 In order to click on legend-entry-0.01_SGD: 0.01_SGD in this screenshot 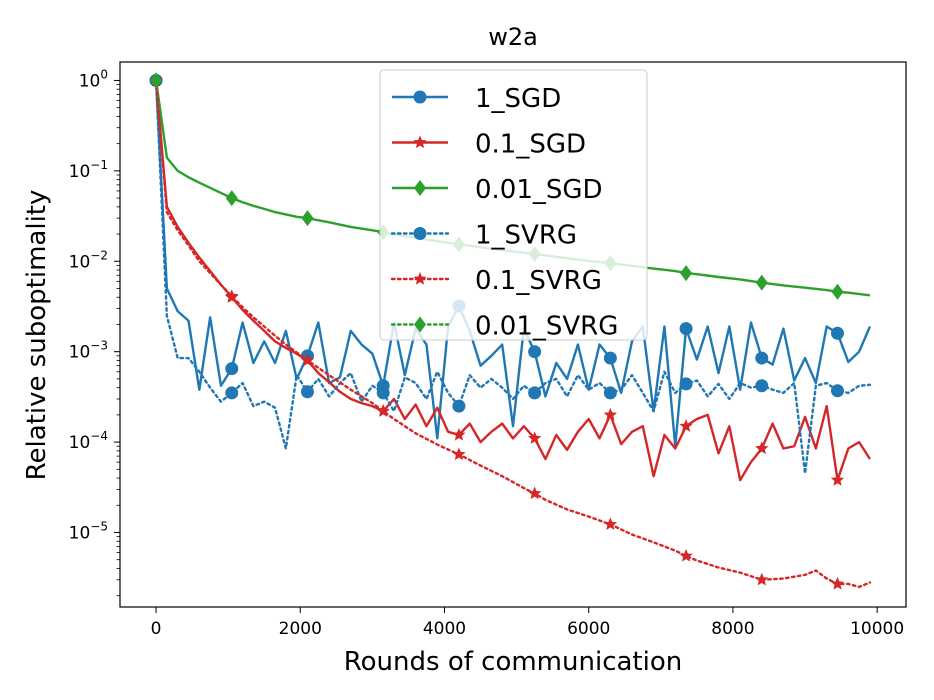, I will do `click(497, 190)`.